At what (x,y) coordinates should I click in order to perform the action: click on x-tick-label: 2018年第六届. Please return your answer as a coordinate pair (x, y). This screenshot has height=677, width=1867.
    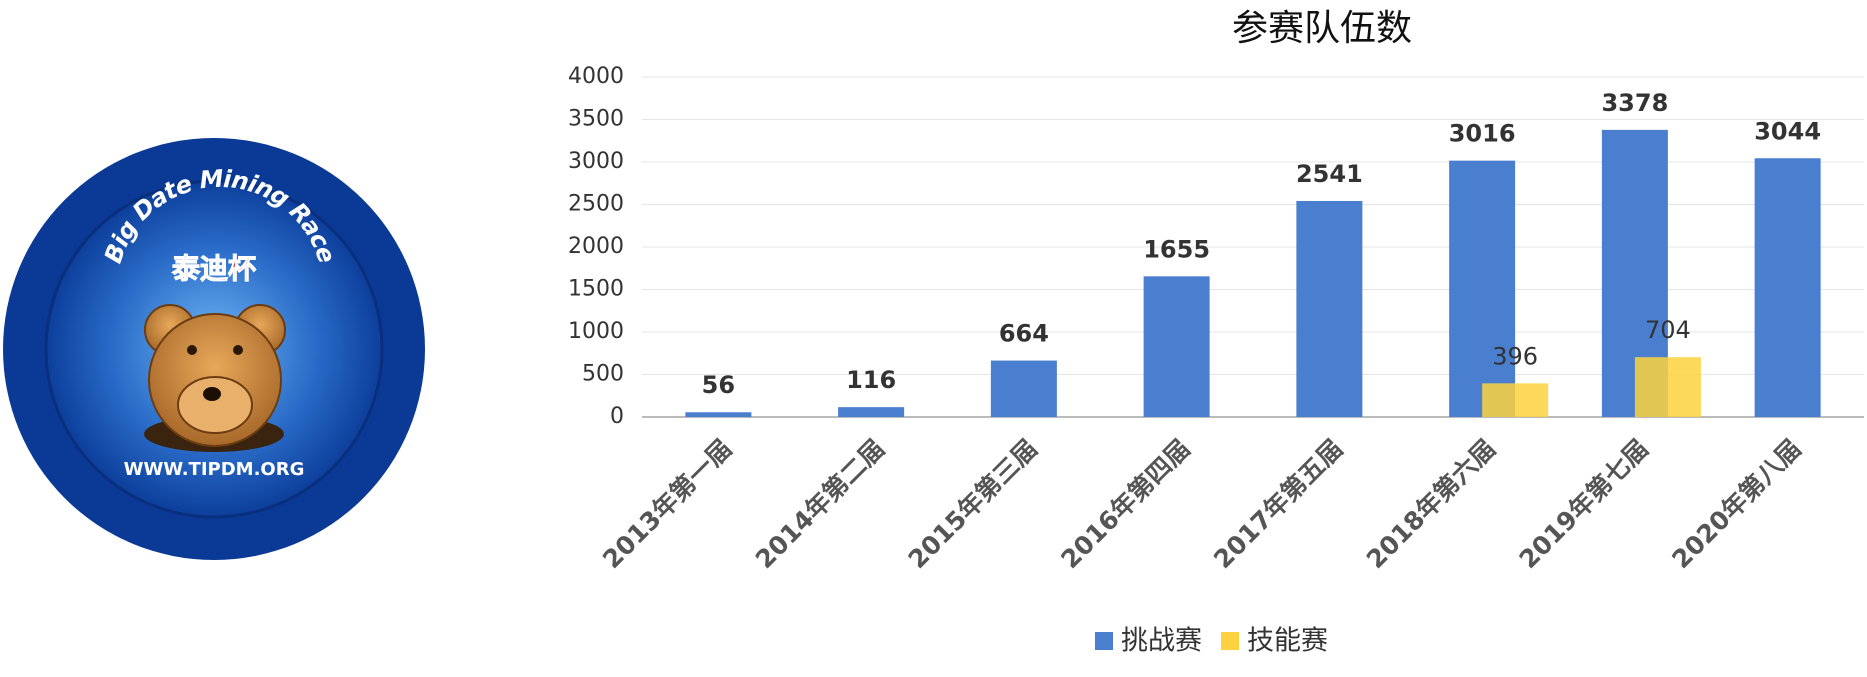
    Looking at the image, I should click on (1431, 504).